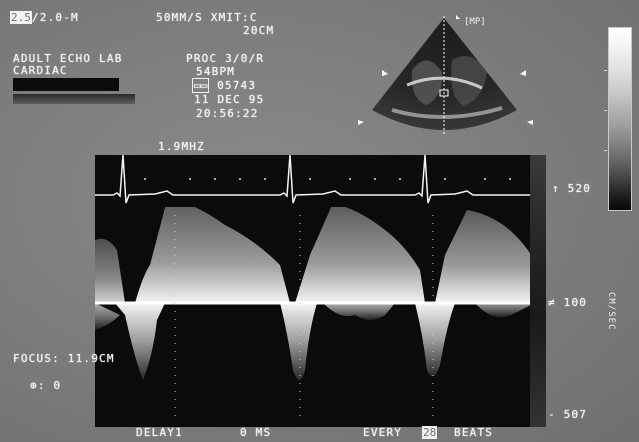 The height and width of the screenshot is (442, 639). What do you see at coordinates (57, 385) in the screenshot?
I see `angle-value: 0` at bounding box center [57, 385].